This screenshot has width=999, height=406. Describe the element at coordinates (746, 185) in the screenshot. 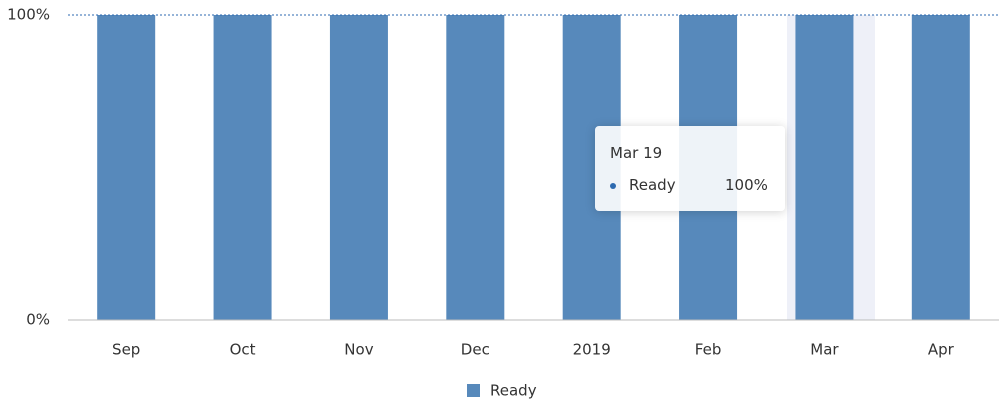

I see `tooltip-value: 100%` at that location.